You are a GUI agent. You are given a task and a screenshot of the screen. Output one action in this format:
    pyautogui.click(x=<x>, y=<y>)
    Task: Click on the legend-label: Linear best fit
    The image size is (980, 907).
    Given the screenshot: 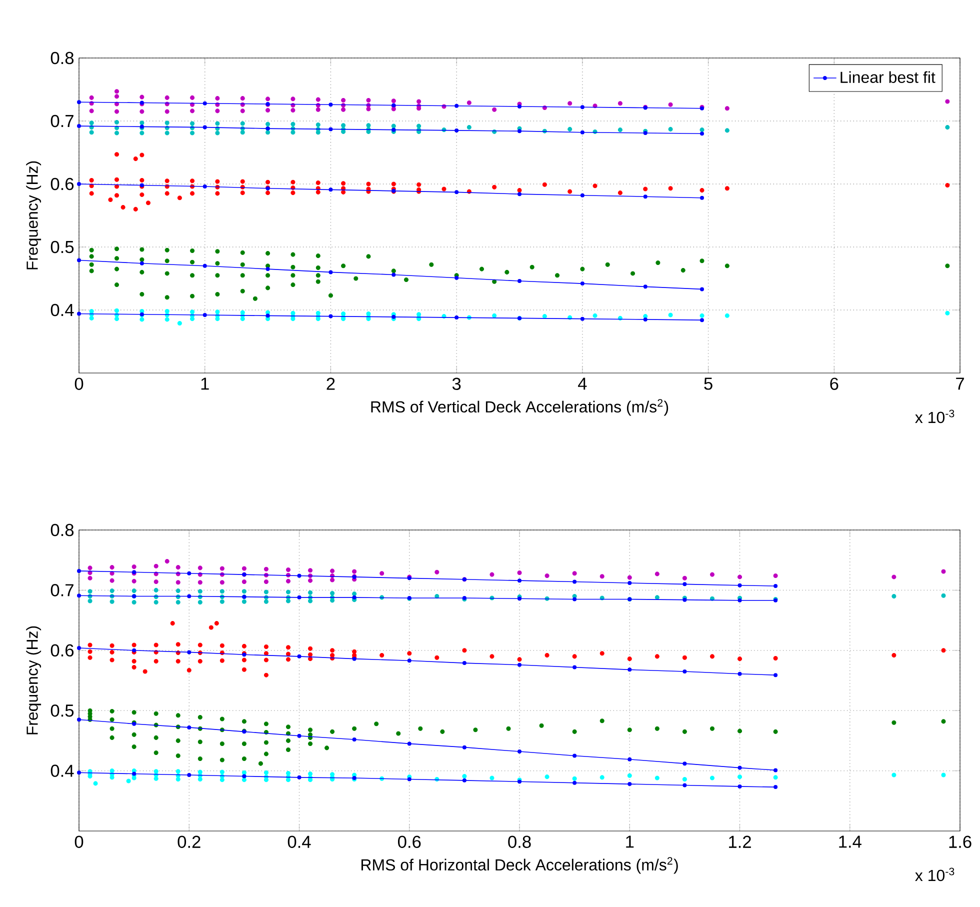 What is the action you would take?
    pyautogui.click(x=888, y=77)
    